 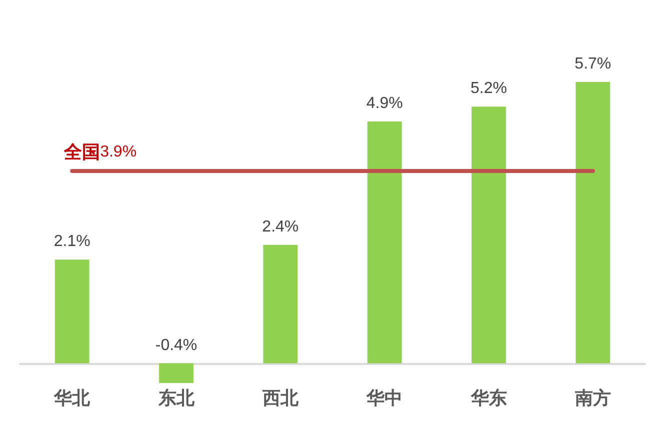 What do you see at coordinates (592, 398) in the screenshot?
I see `x-tick-label: 南方` at bounding box center [592, 398].